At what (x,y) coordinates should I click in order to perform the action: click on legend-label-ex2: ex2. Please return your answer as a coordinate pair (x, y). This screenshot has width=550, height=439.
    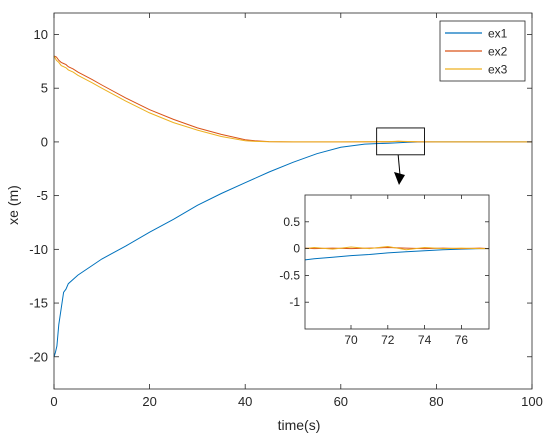
    Looking at the image, I should click on (498, 52).